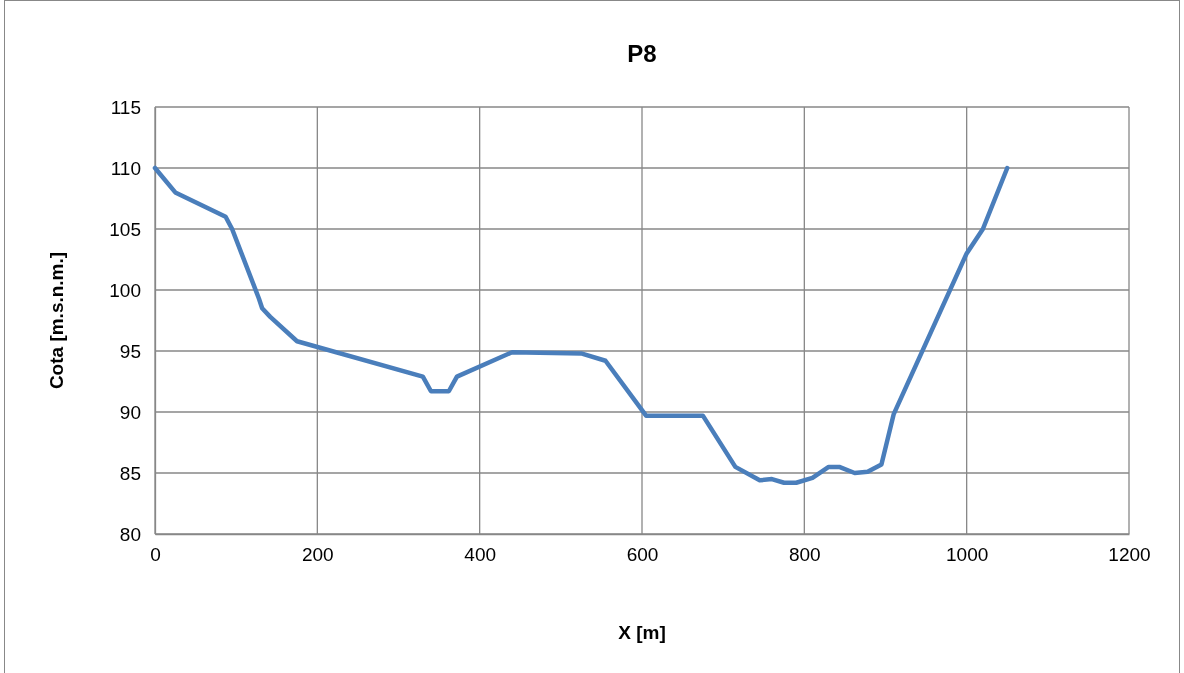 The image size is (1184, 673). What do you see at coordinates (804, 555) in the screenshot?
I see `x-tick-label: 800` at bounding box center [804, 555].